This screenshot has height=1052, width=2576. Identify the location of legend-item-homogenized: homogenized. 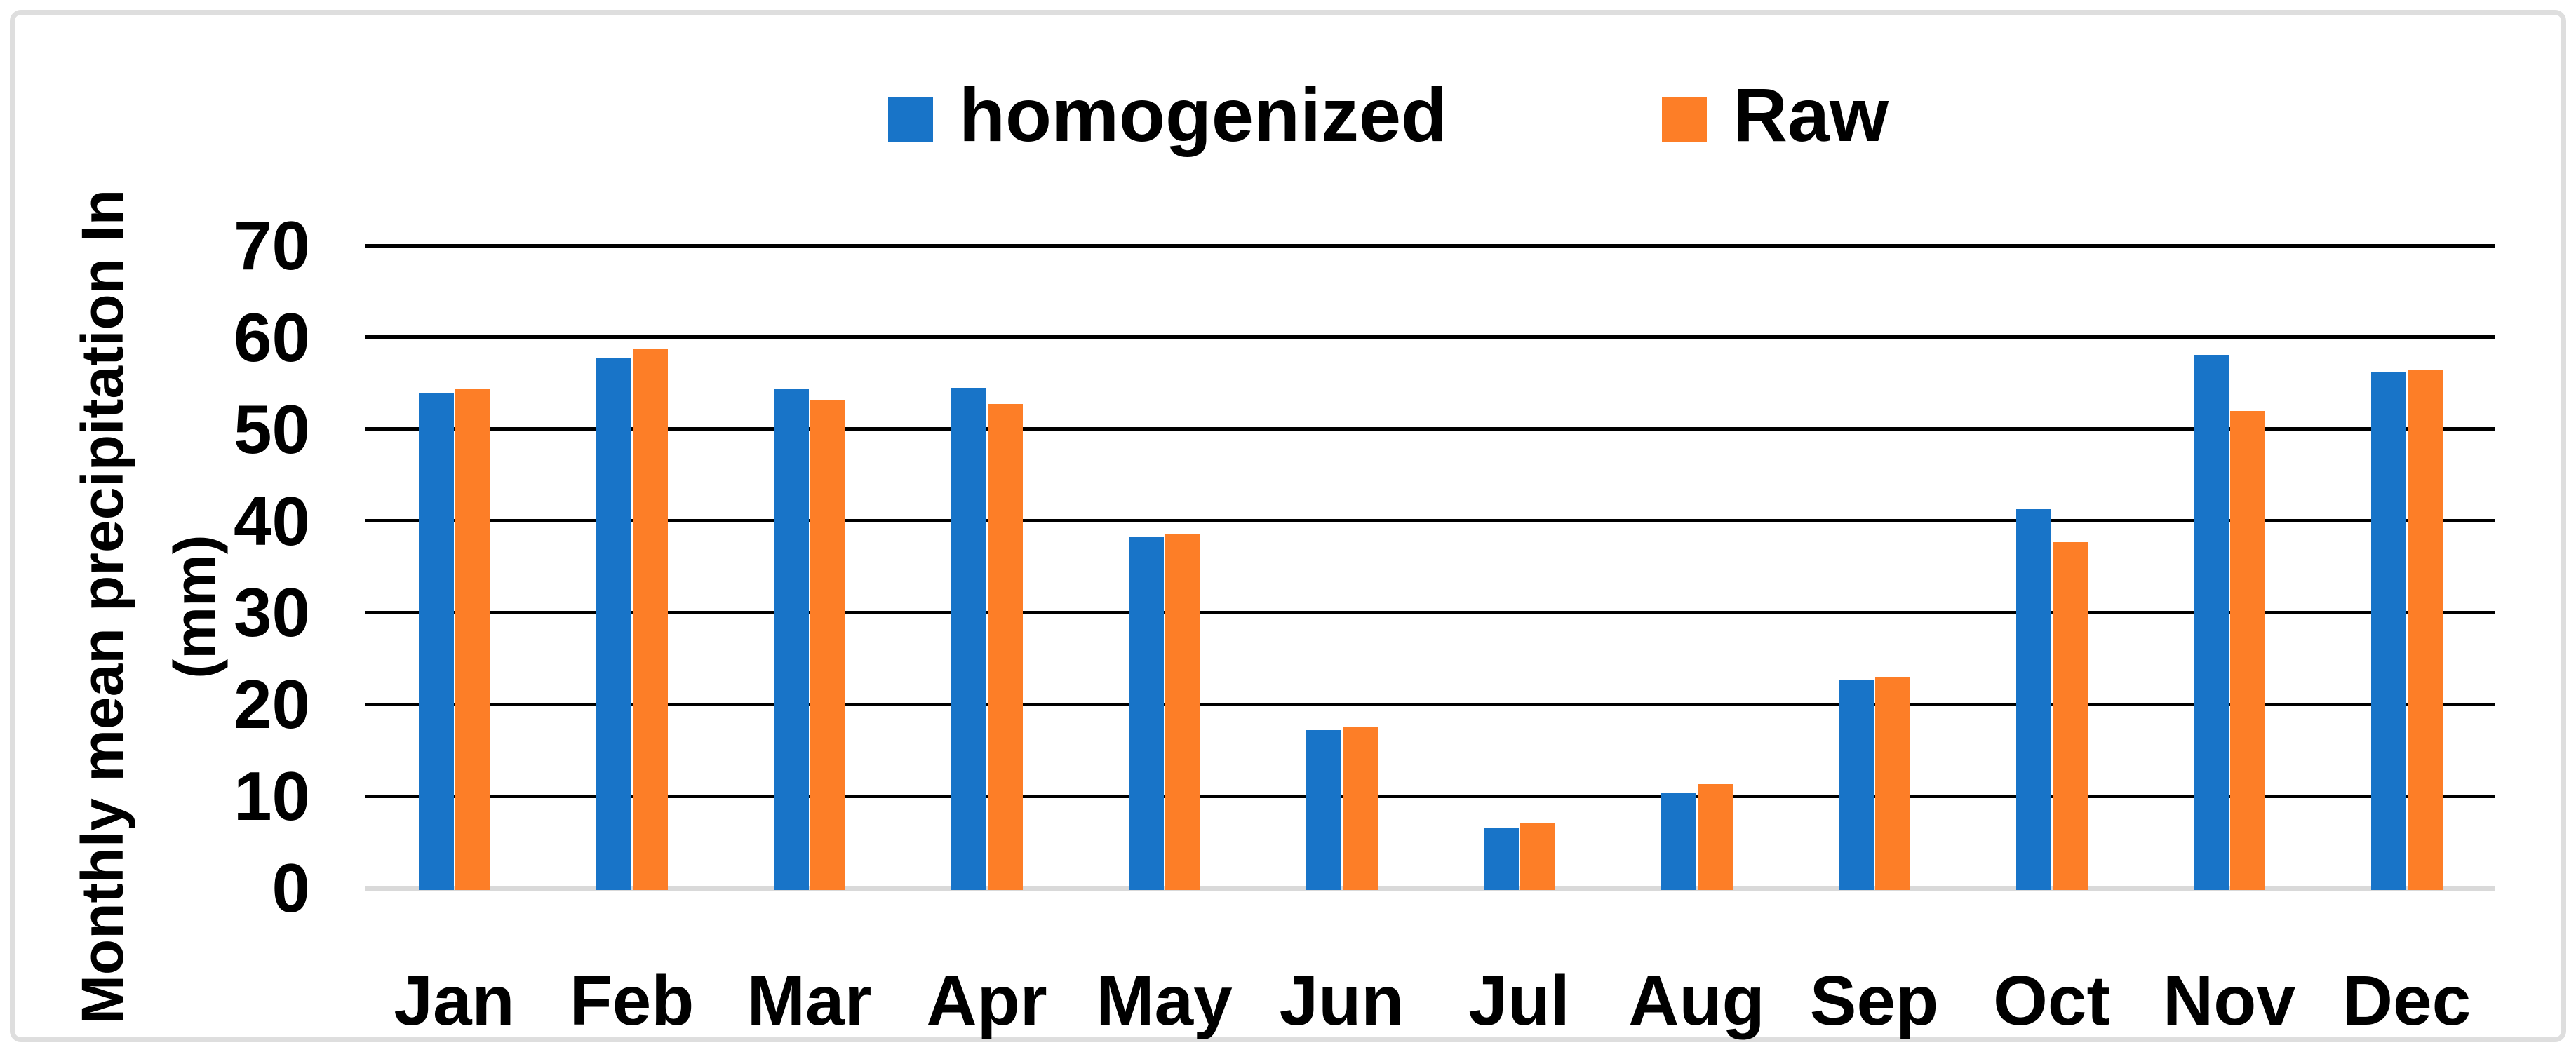
(1167, 117).